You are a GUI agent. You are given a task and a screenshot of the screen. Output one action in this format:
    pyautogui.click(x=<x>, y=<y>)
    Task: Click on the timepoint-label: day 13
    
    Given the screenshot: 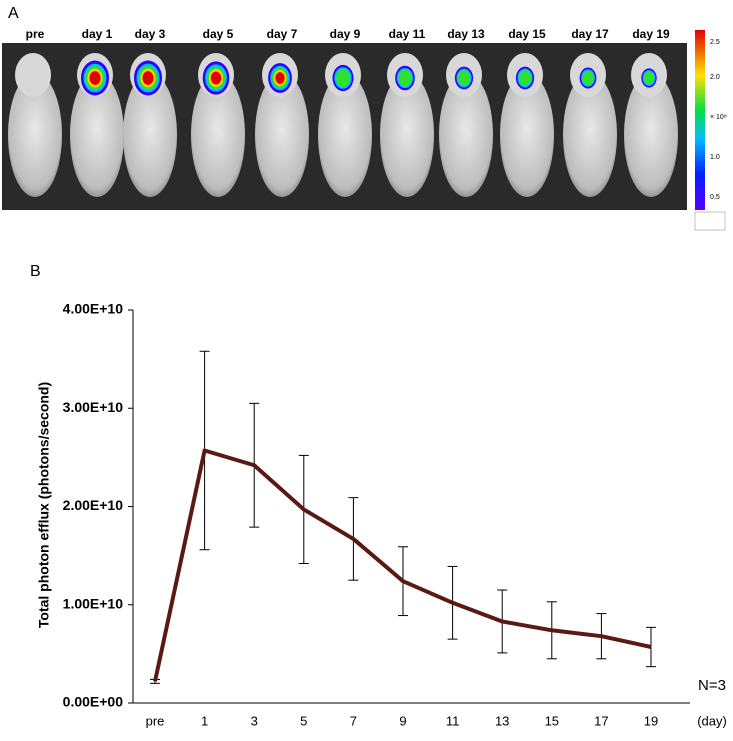 What is the action you would take?
    pyautogui.click(x=466, y=34)
    